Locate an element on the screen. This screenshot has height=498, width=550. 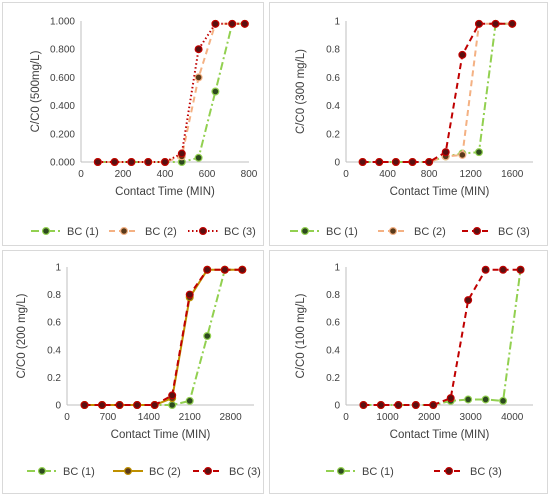
x-tick-label: 2000 is located at coordinates (429, 417).